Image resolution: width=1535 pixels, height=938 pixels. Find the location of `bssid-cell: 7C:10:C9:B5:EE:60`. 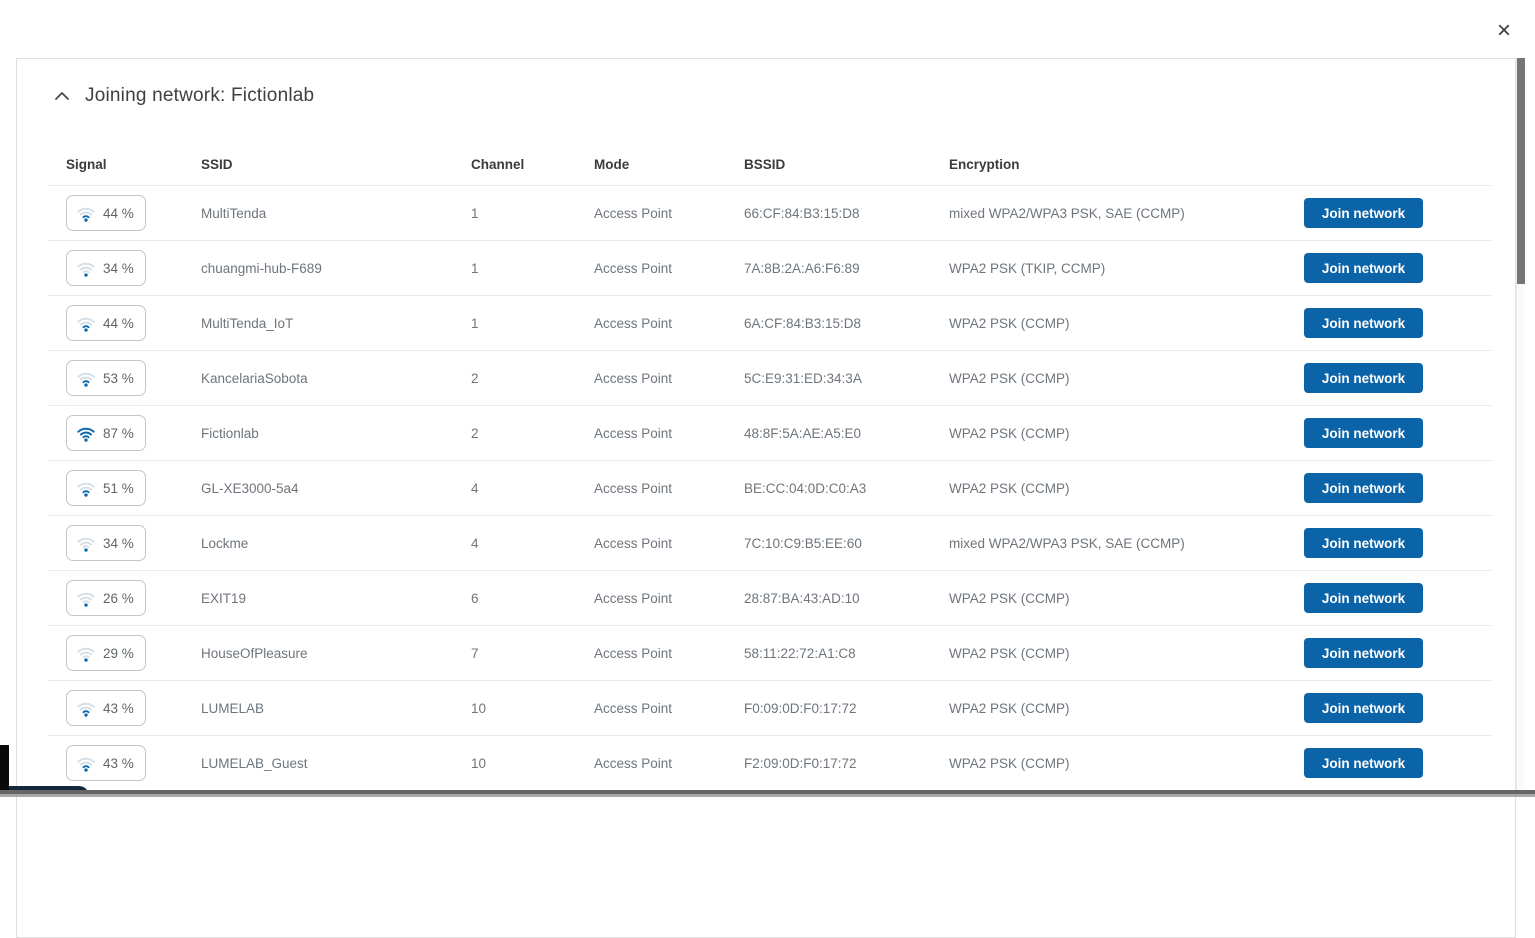

bssid-cell: 7C:10:C9:B5:EE:60 is located at coordinates (846, 543).